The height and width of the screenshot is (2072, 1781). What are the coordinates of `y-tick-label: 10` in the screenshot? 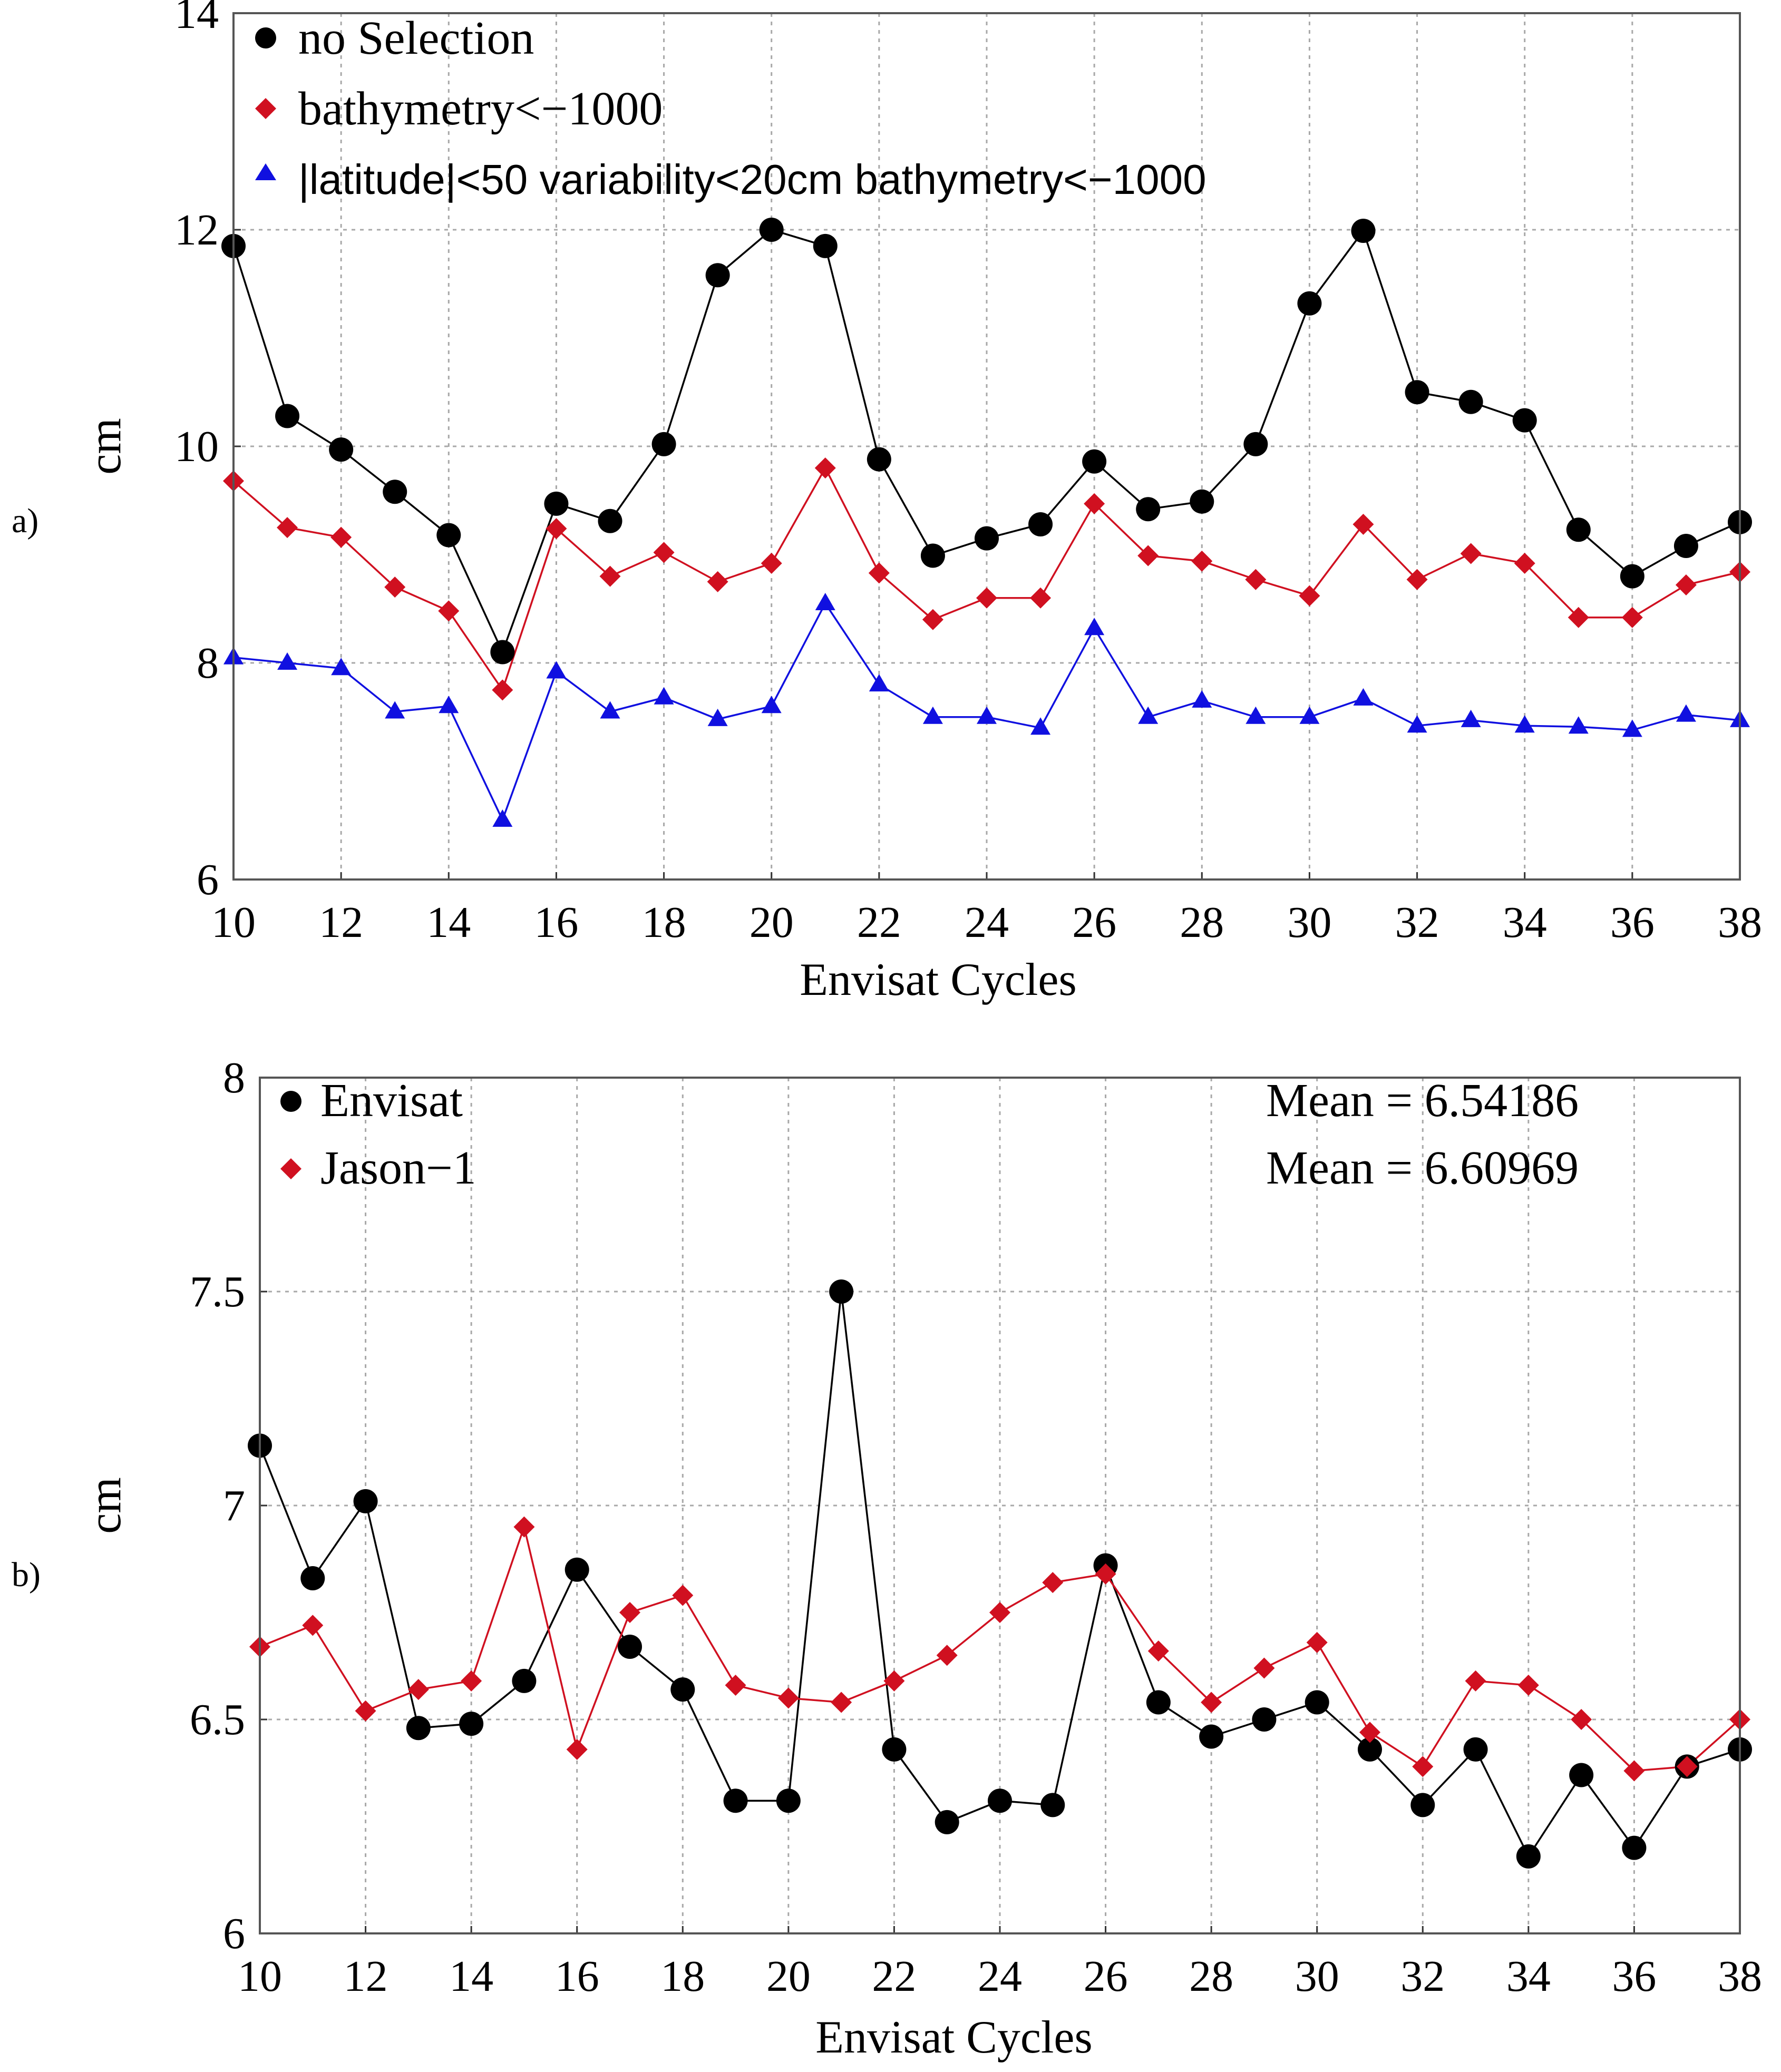 It's located at (196, 446).